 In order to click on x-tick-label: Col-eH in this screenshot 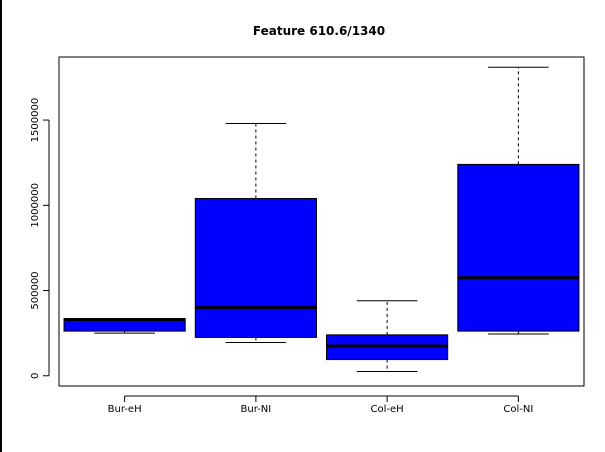, I will do `click(387, 409)`.